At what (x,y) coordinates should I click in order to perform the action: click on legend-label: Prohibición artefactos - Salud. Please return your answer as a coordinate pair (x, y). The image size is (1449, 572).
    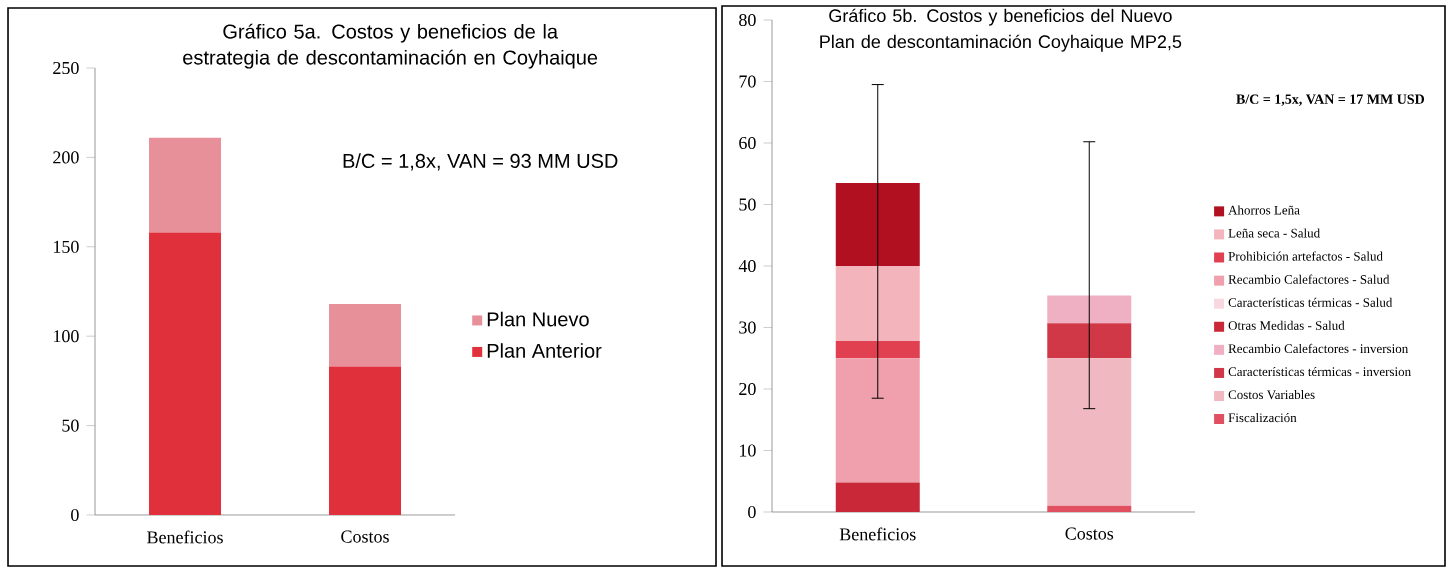
    Looking at the image, I should click on (1305, 256).